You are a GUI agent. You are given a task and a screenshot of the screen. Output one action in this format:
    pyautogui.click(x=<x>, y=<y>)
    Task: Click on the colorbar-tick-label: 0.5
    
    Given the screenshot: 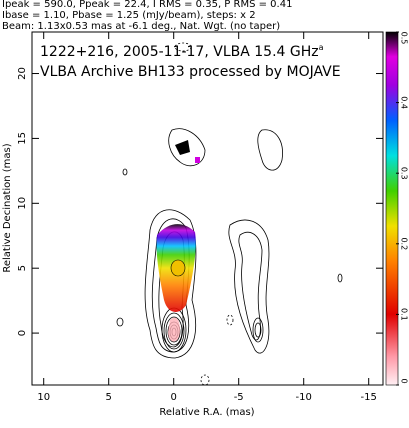 What is the action you would take?
    pyautogui.click(x=404, y=38)
    